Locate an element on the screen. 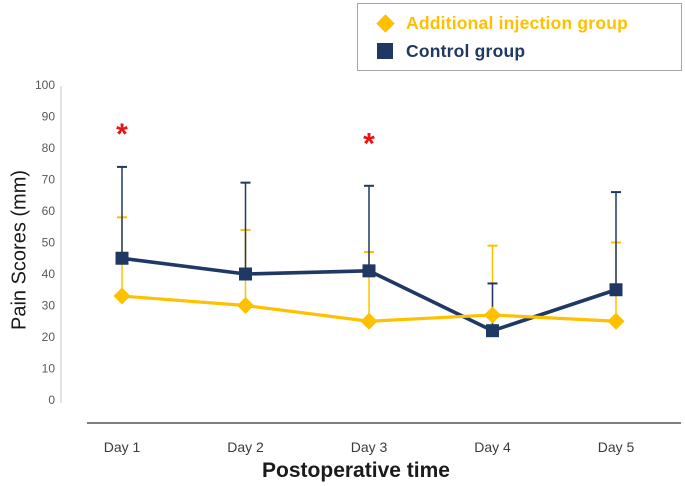 This screenshot has width=685, height=486. y-tick-label: 40 is located at coordinates (49, 274).